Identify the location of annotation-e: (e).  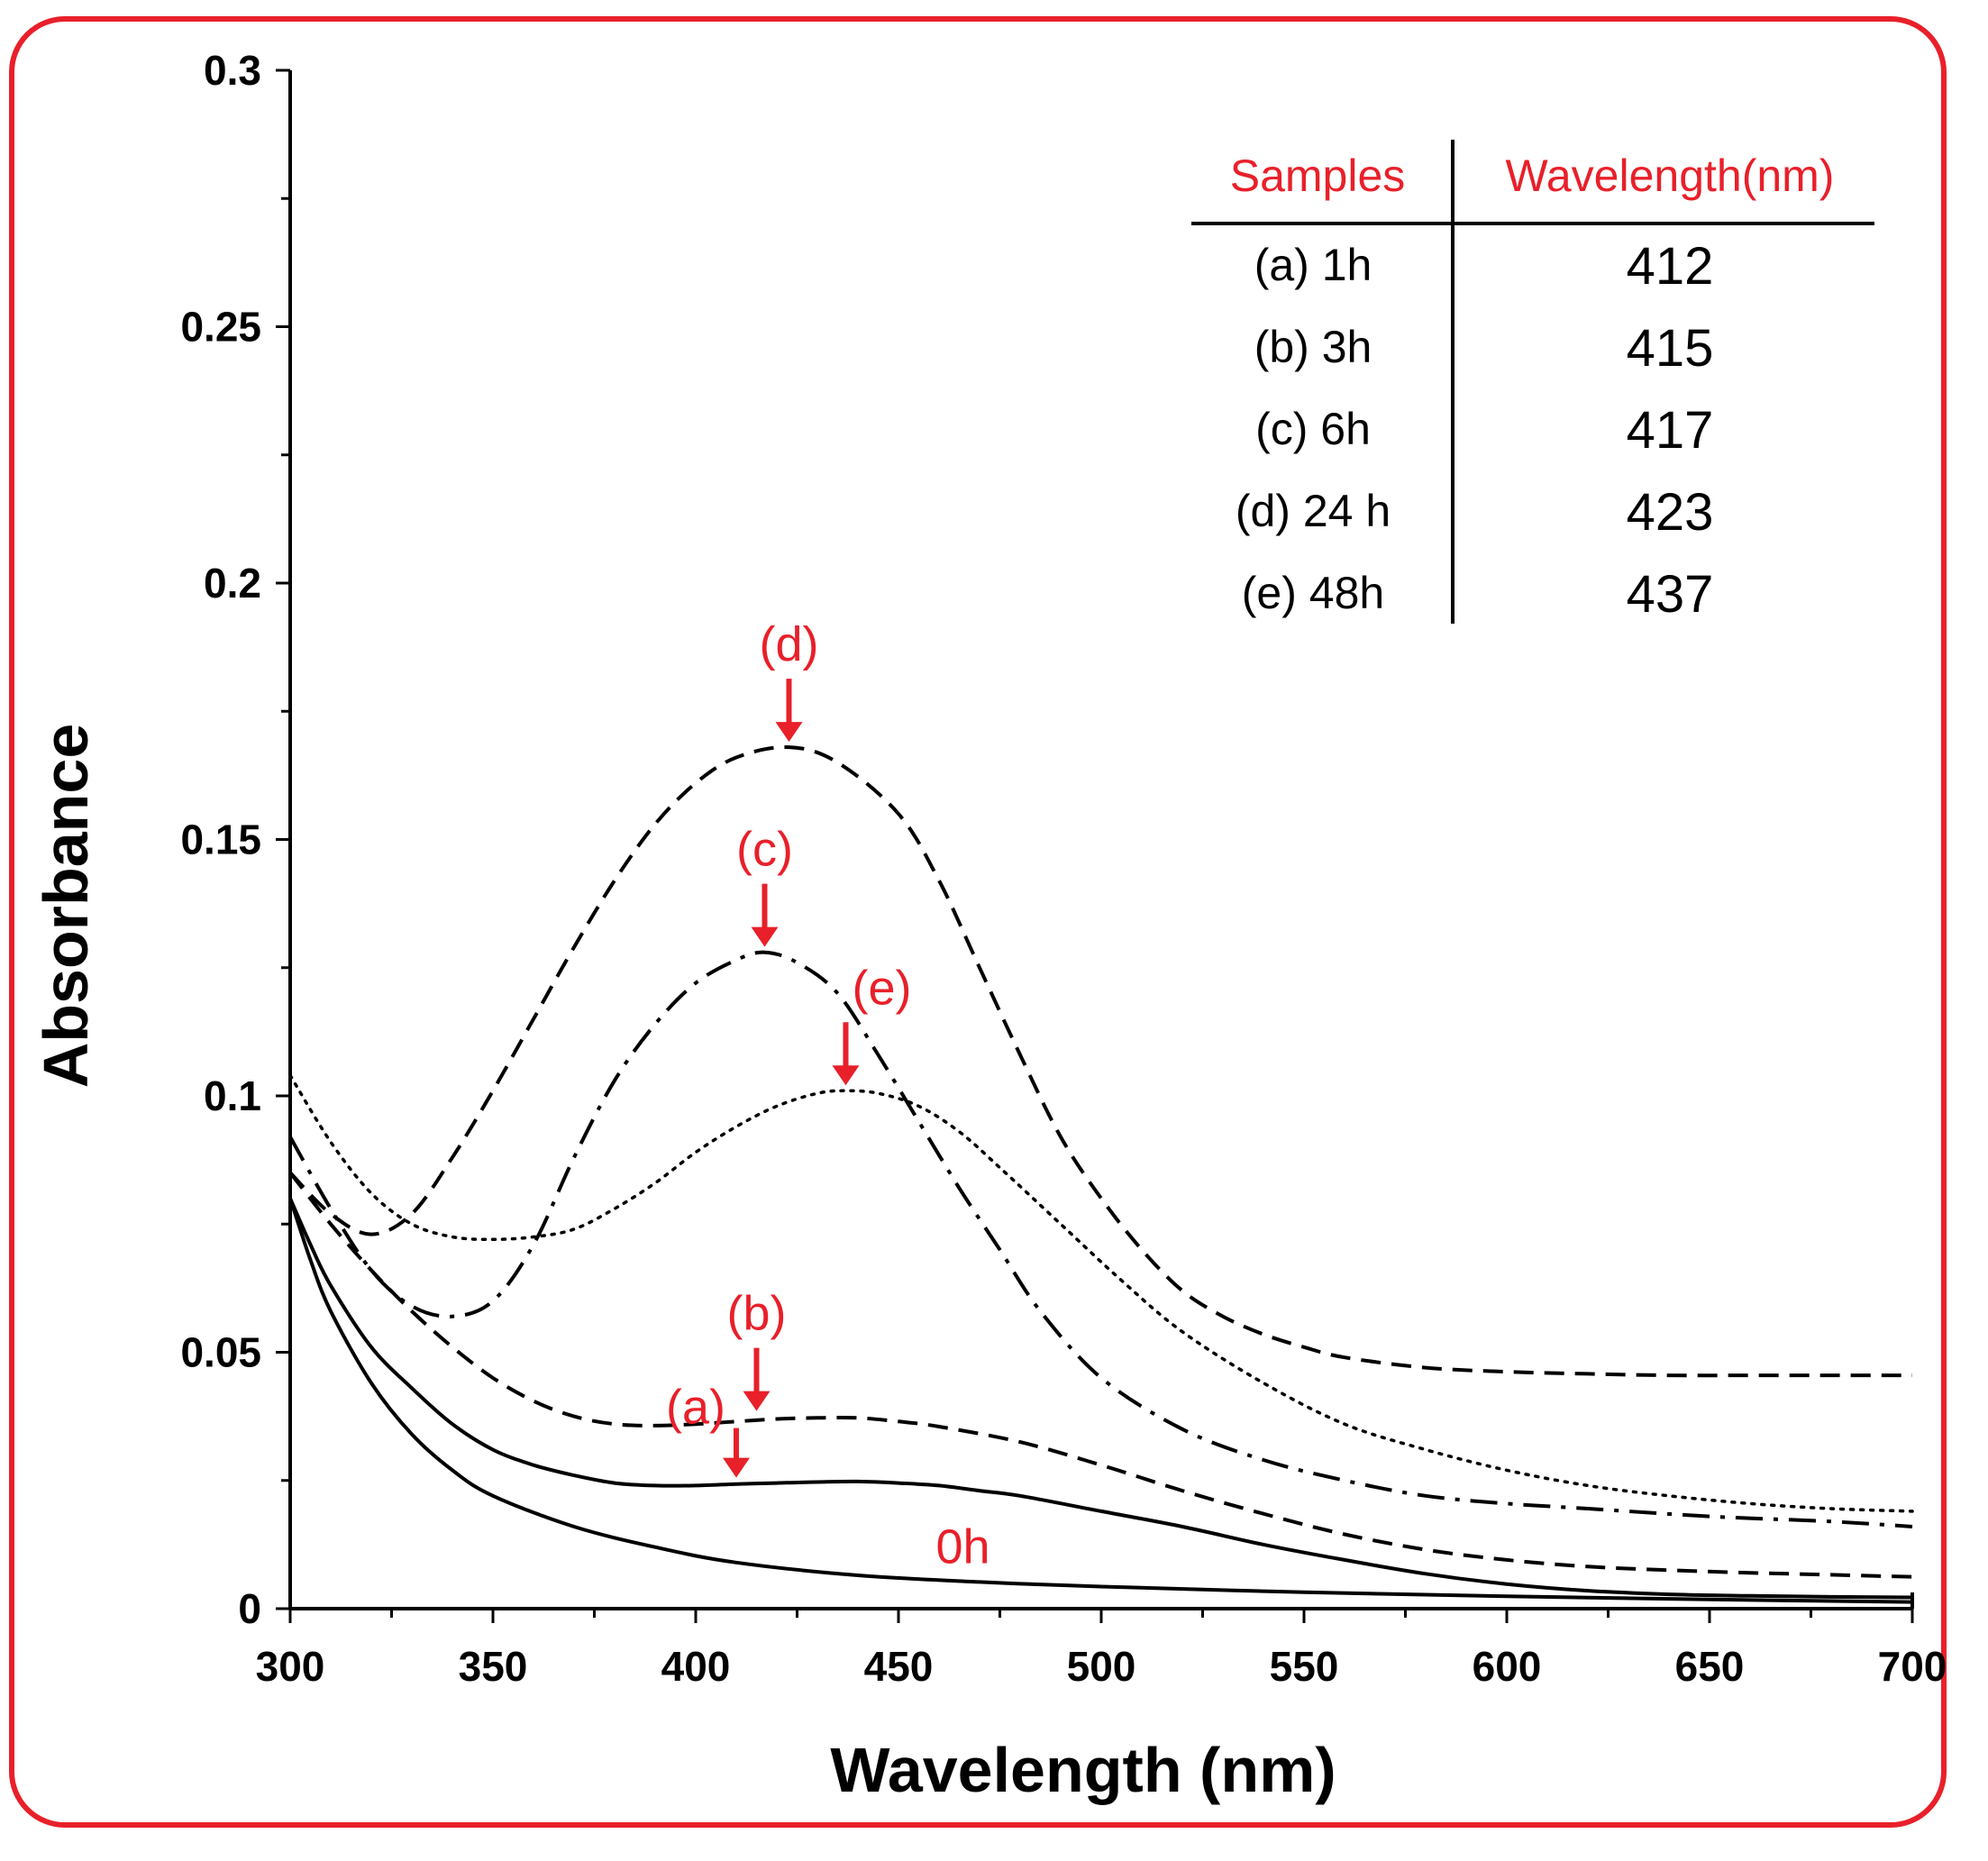
(882, 988).